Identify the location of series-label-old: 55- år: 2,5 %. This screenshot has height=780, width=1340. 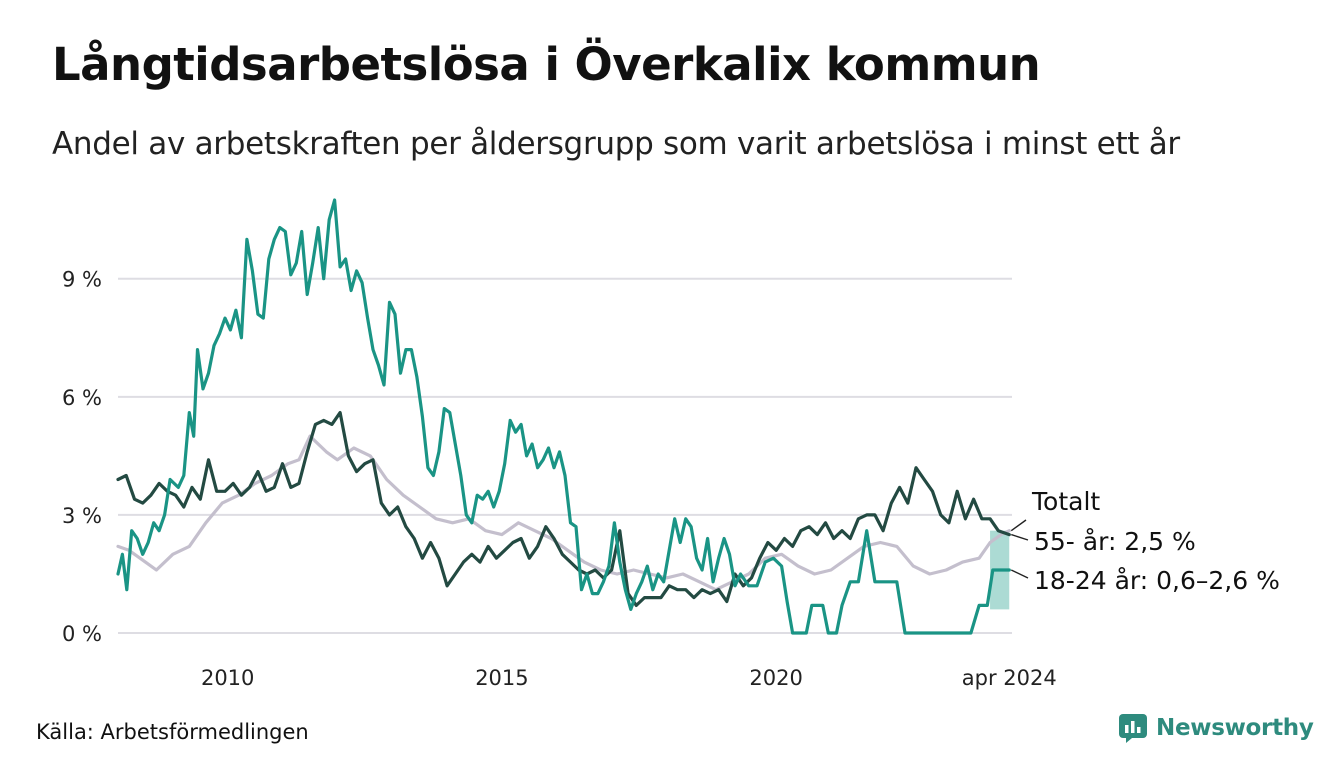
(1115, 541).